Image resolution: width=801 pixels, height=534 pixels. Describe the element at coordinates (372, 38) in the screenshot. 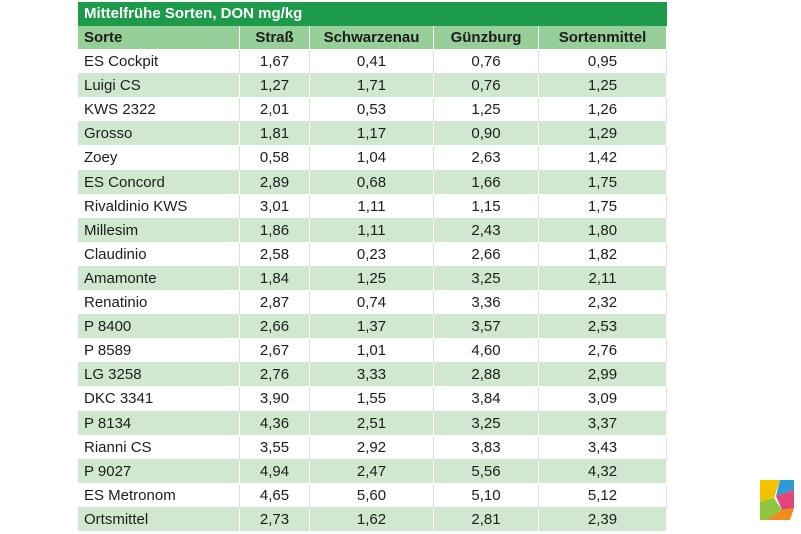

I see `header-schwarzenau: Schwarzenau` at that location.